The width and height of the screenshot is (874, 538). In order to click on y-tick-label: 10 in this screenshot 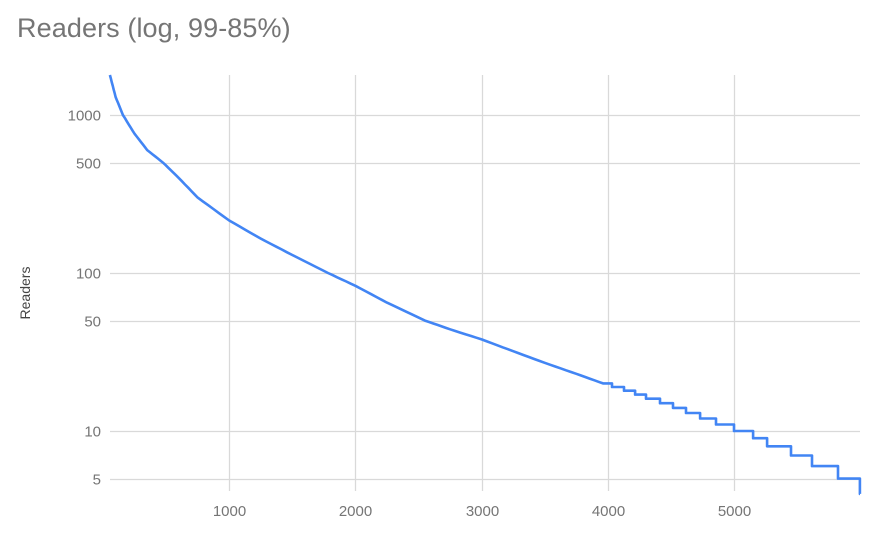, I will do `click(92, 432)`.